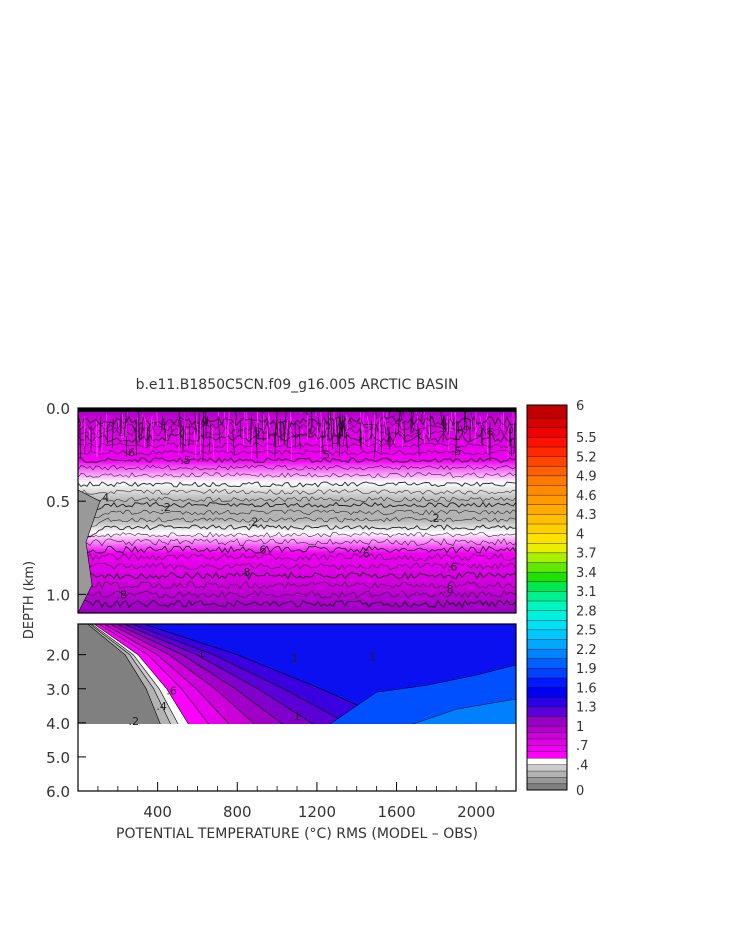 The height and width of the screenshot is (945, 733). What do you see at coordinates (586, 688) in the screenshot?
I see `colorbar-tick-label: 1.6` at bounding box center [586, 688].